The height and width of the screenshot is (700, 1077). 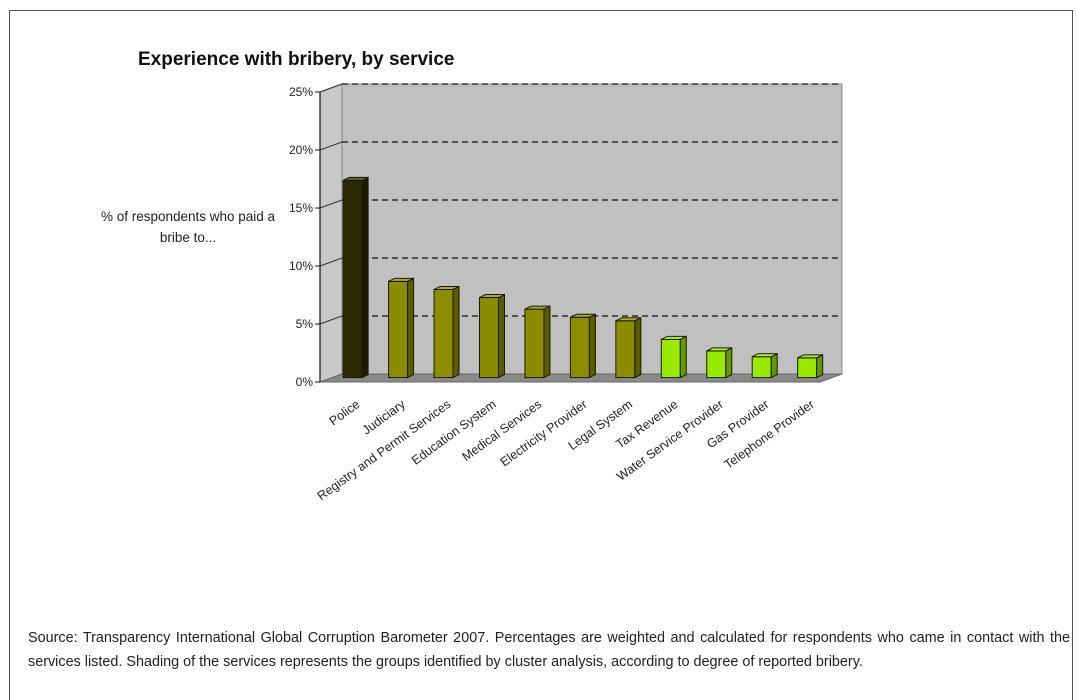 What do you see at coordinates (305, 382) in the screenshot?
I see `y-tick-label: 0%` at bounding box center [305, 382].